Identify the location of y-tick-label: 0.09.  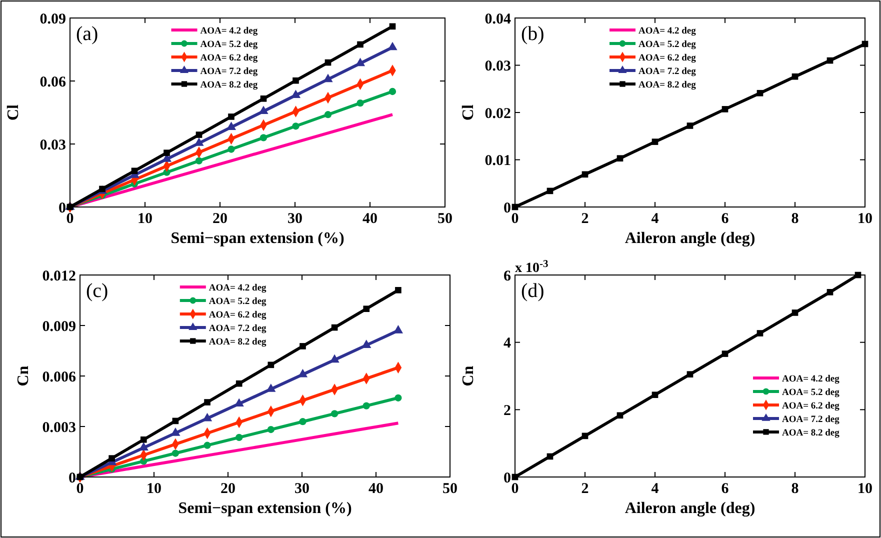
(53, 19).